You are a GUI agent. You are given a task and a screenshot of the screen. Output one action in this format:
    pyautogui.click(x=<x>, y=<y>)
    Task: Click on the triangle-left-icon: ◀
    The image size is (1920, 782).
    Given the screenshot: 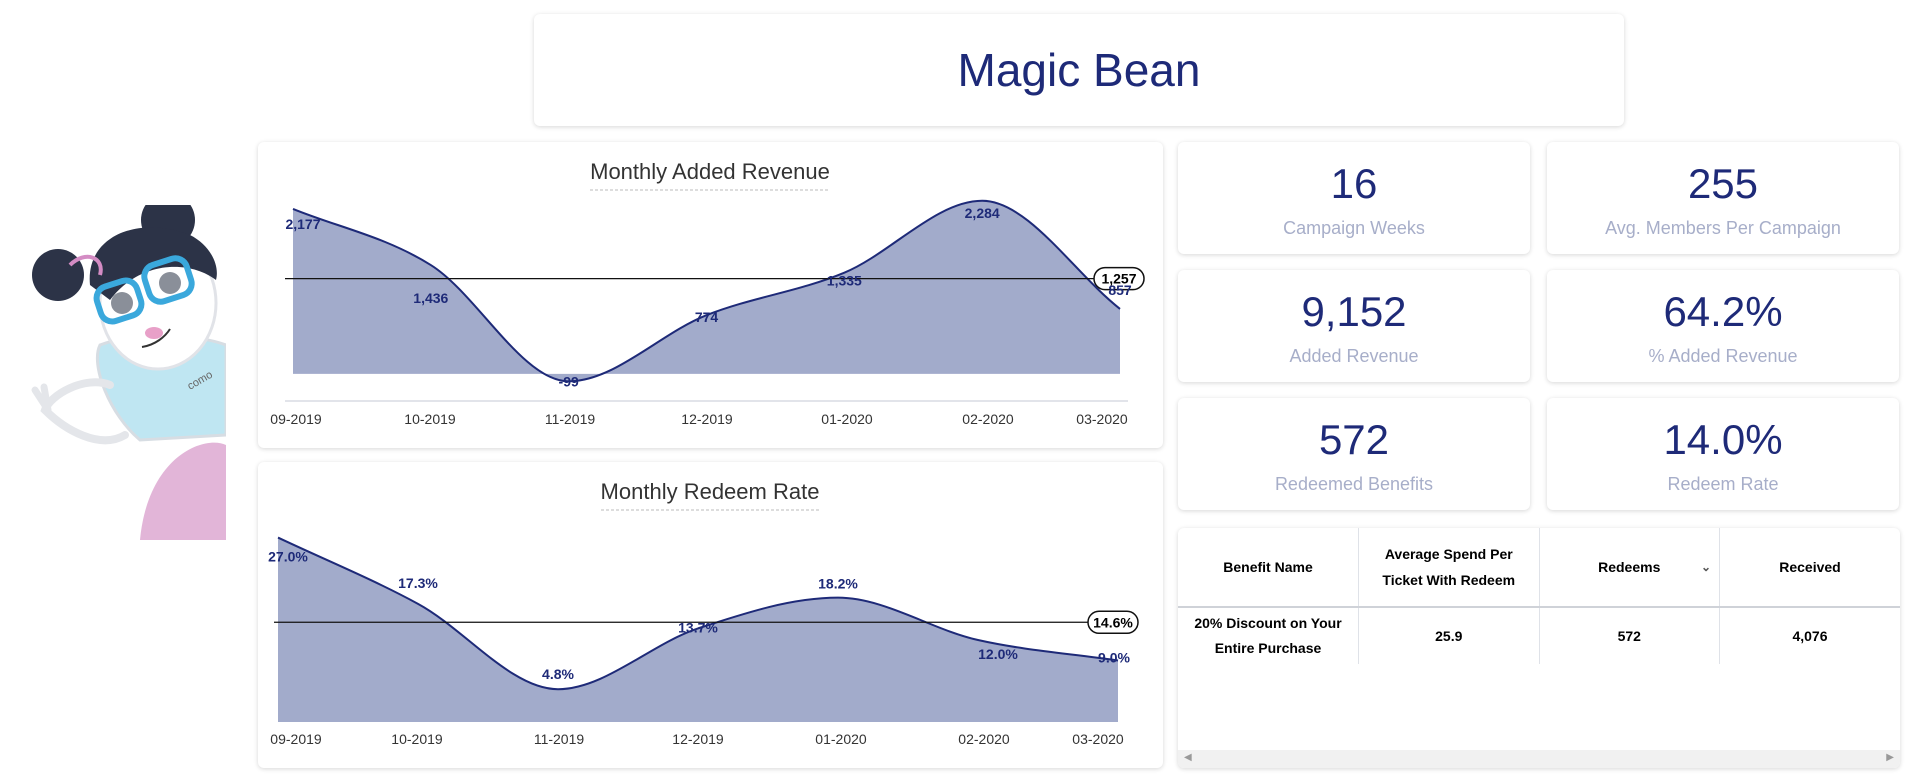 What is the action you would take?
    pyautogui.click(x=1188, y=757)
    